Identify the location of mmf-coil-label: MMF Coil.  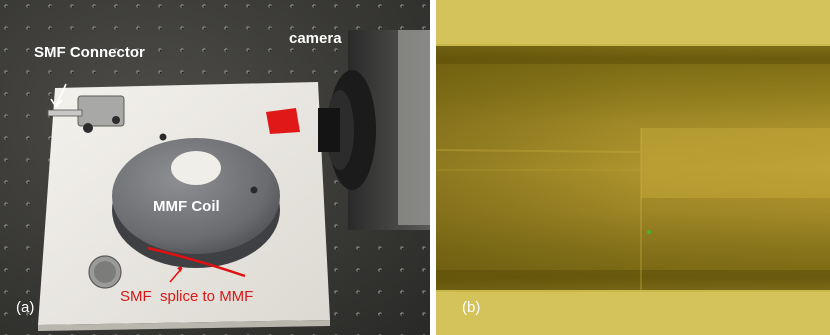
(186, 206).